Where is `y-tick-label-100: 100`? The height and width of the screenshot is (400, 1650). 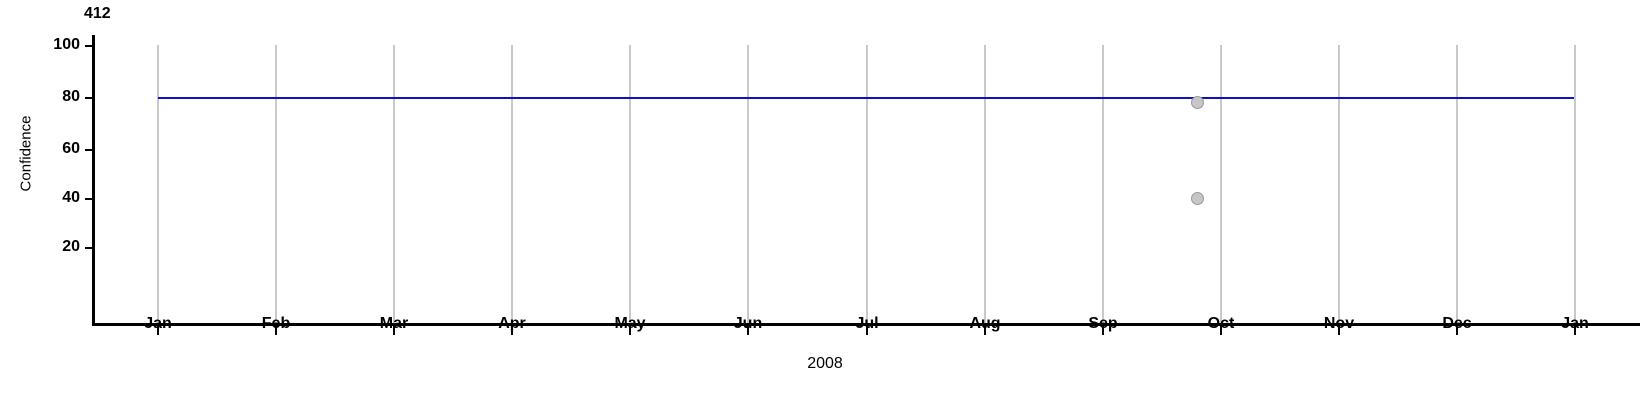
y-tick-label-100: 100 is located at coordinates (66, 44).